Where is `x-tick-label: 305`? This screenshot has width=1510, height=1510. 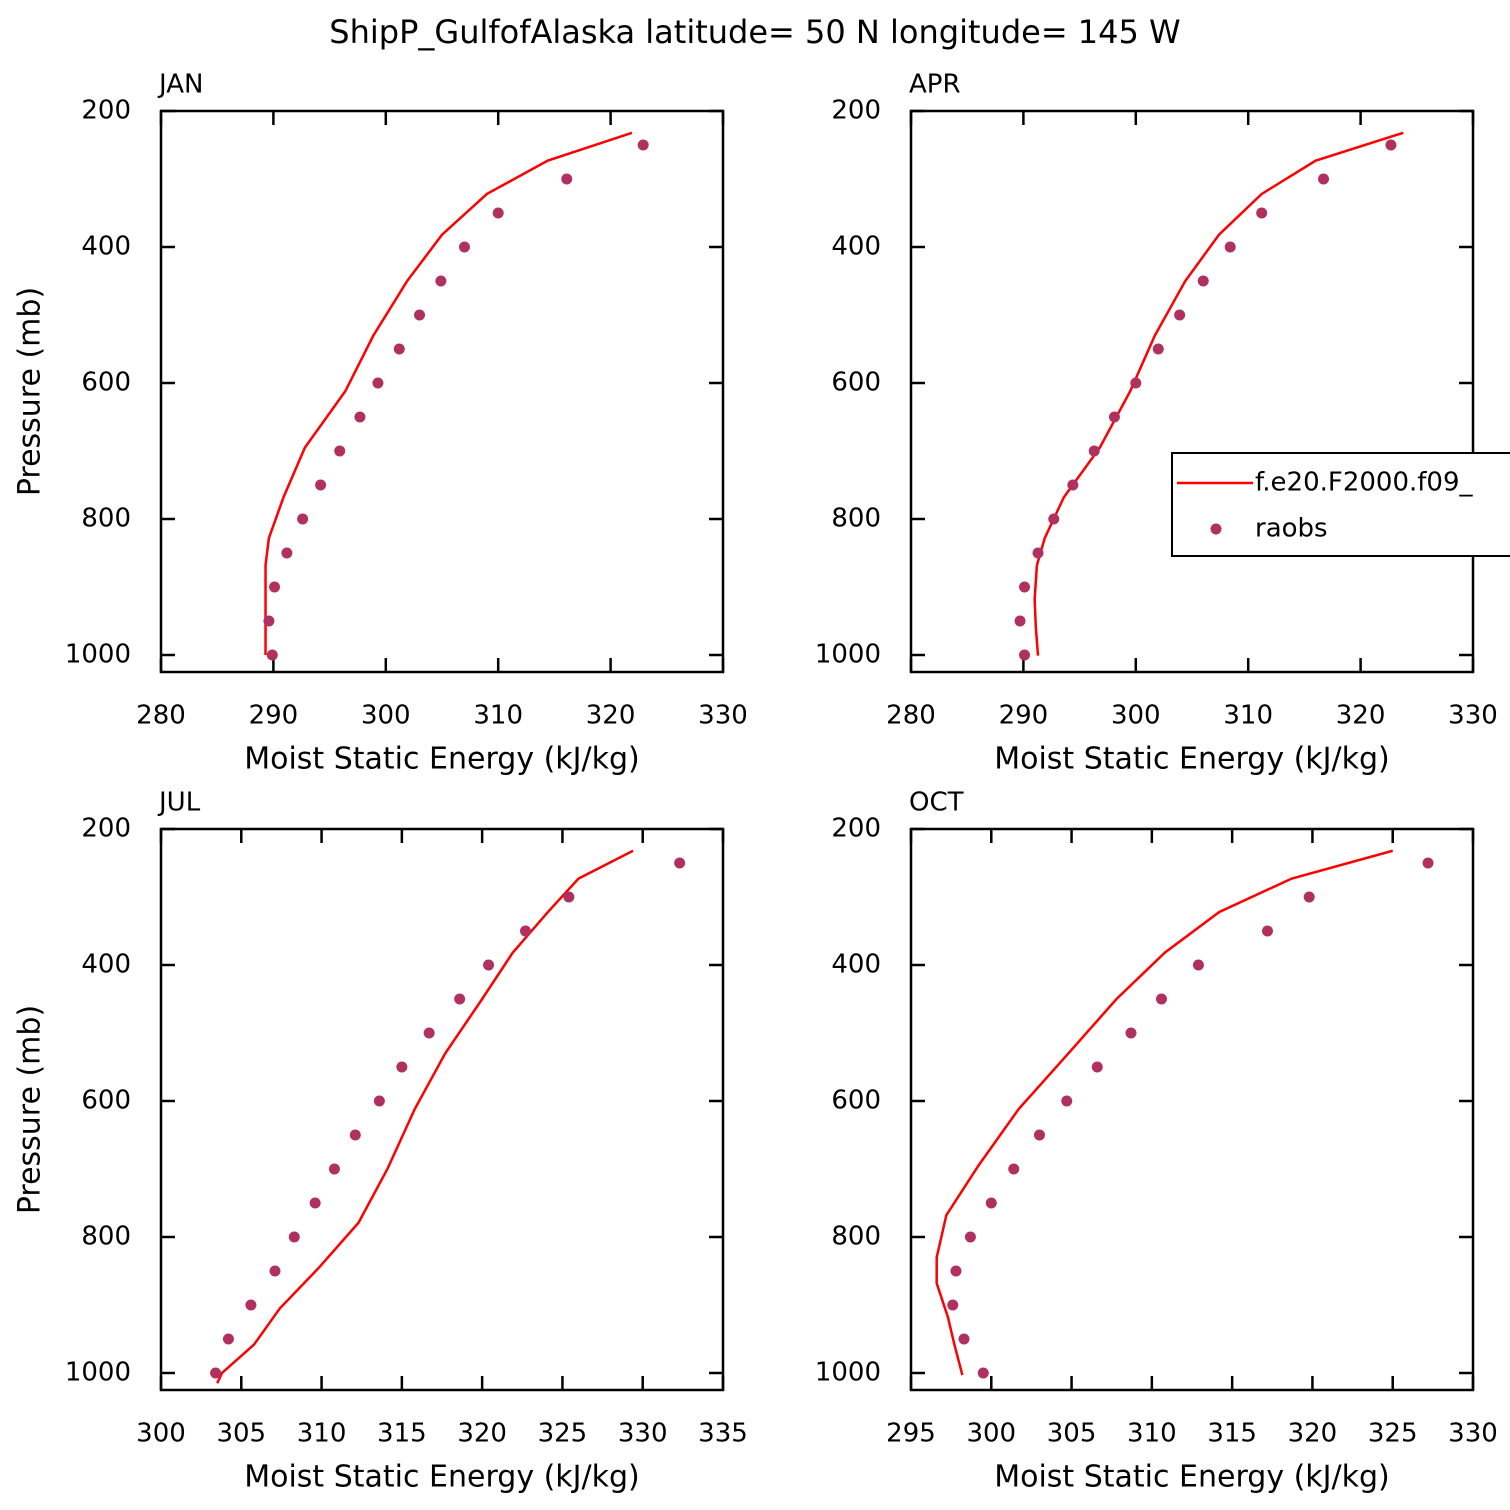
x-tick-label: 305 is located at coordinates (1072, 1434).